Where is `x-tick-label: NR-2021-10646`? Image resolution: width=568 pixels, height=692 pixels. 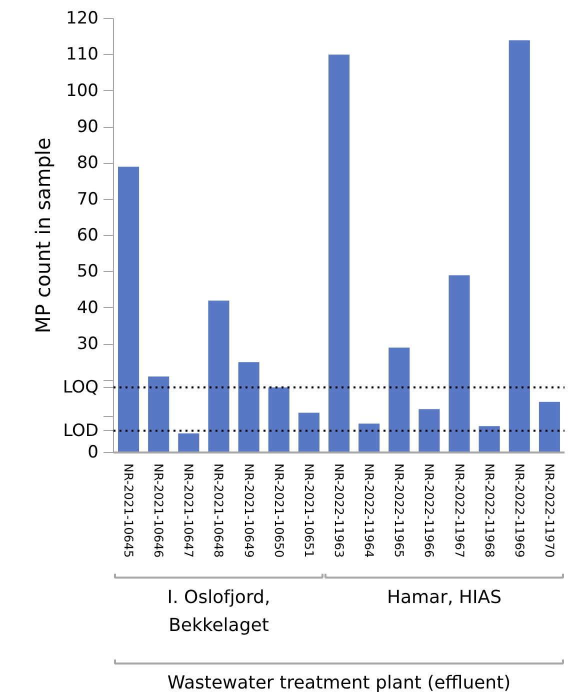 x-tick-label: NR-2021-10646 is located at coordinates (159, 511).